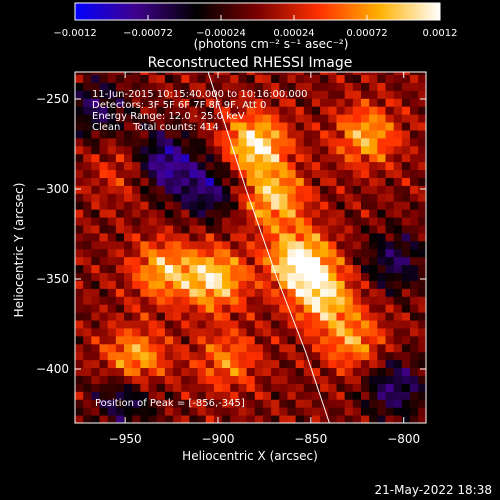 The image size is (500, 500). What do you see at coordinates (218, 439) in the screenshot?
I see `x-tick-label: −900` at bounding box center [218, 439].